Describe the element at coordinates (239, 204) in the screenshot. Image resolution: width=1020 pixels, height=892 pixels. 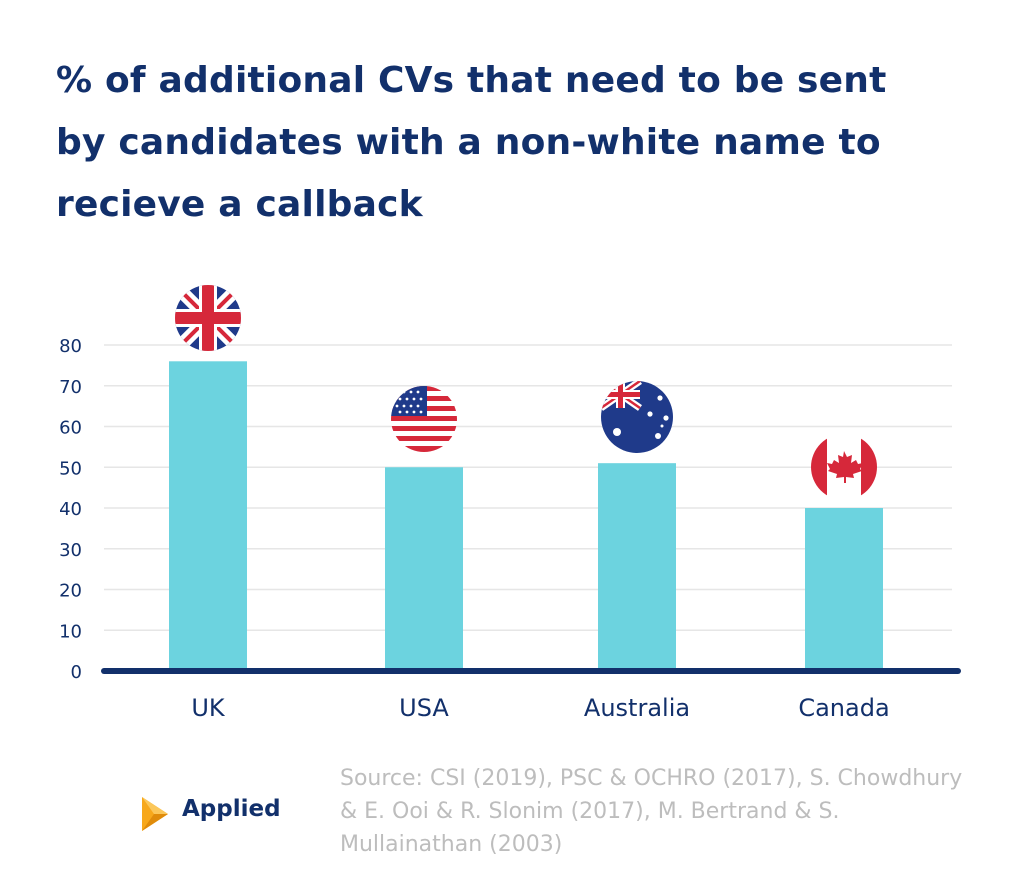
I see `title-line-3: recieve a callback` at that location.